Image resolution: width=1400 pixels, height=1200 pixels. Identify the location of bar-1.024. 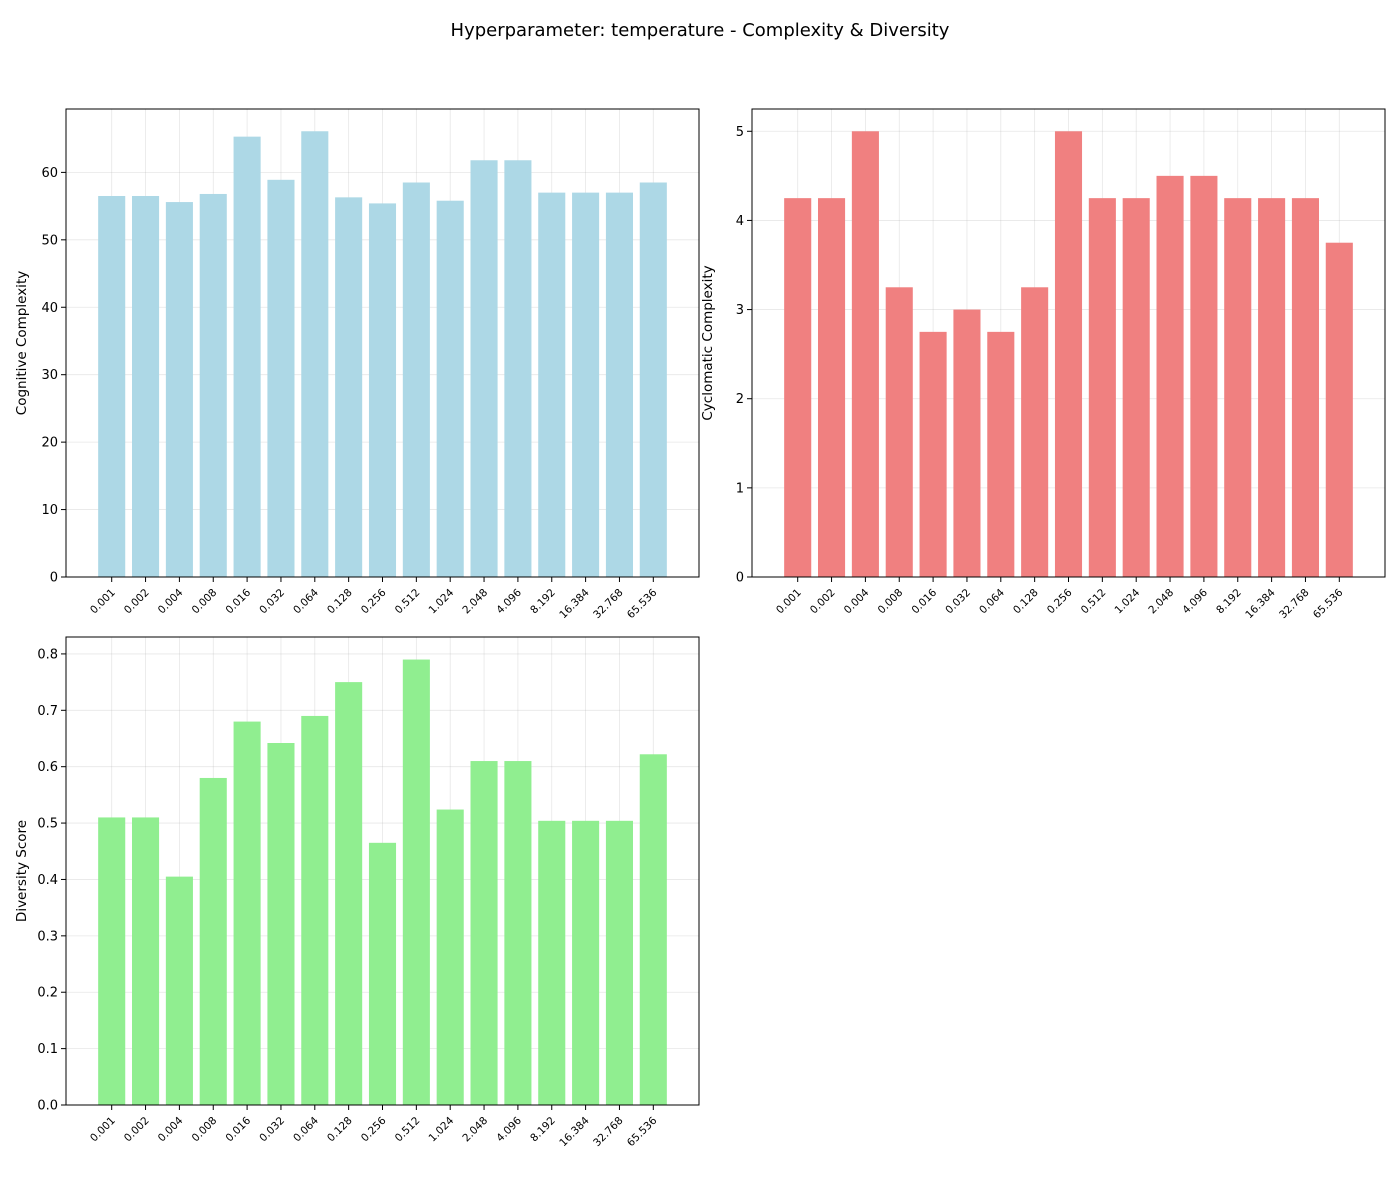
(450, 957).